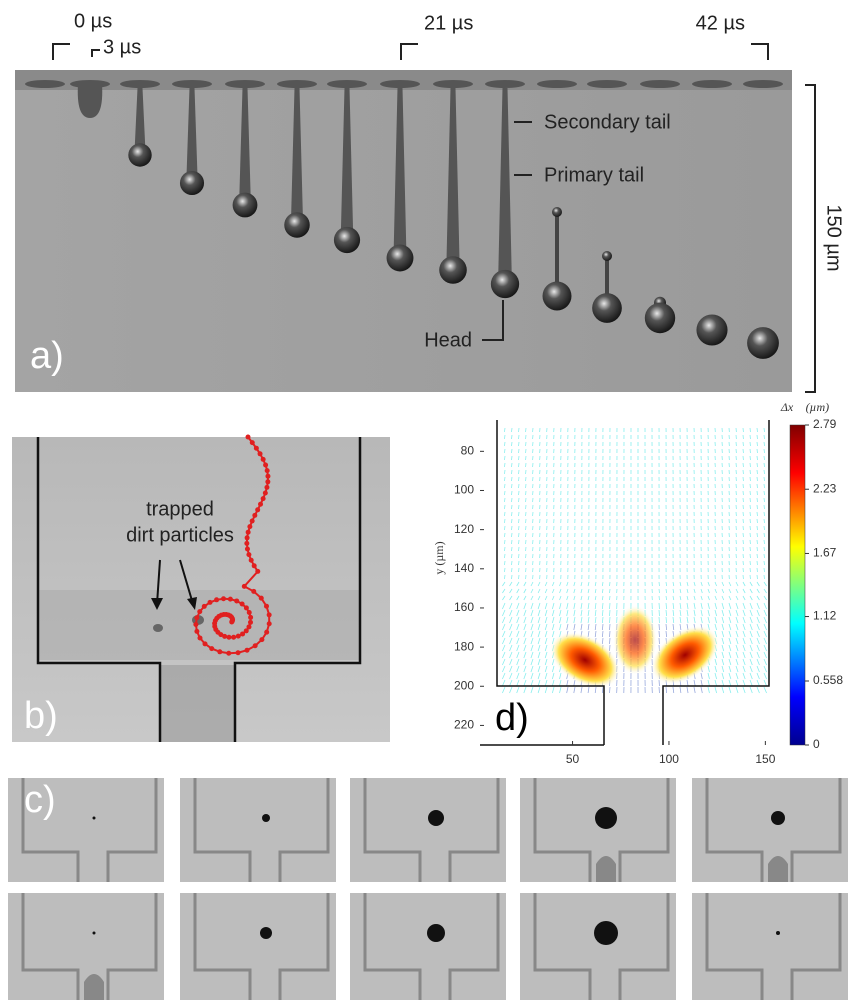 The width and height of the screenshot is (853, 1003). I want to click on colorbar-tick-label: 0.558, so click(828, 680).